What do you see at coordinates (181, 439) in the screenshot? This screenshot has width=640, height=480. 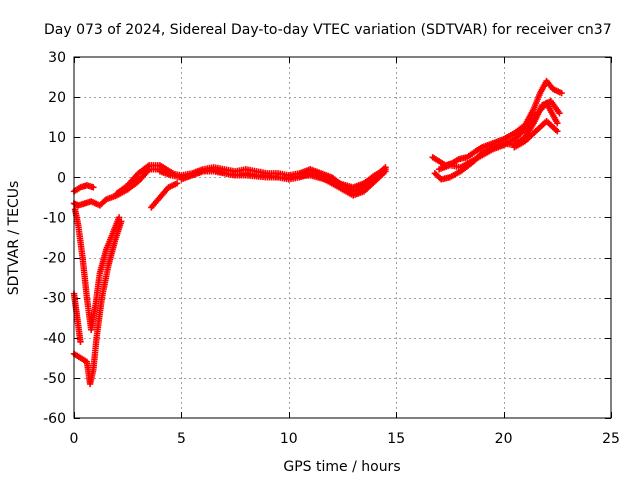 I see `x-tick-label: 5` at bounding box center [181, 439].